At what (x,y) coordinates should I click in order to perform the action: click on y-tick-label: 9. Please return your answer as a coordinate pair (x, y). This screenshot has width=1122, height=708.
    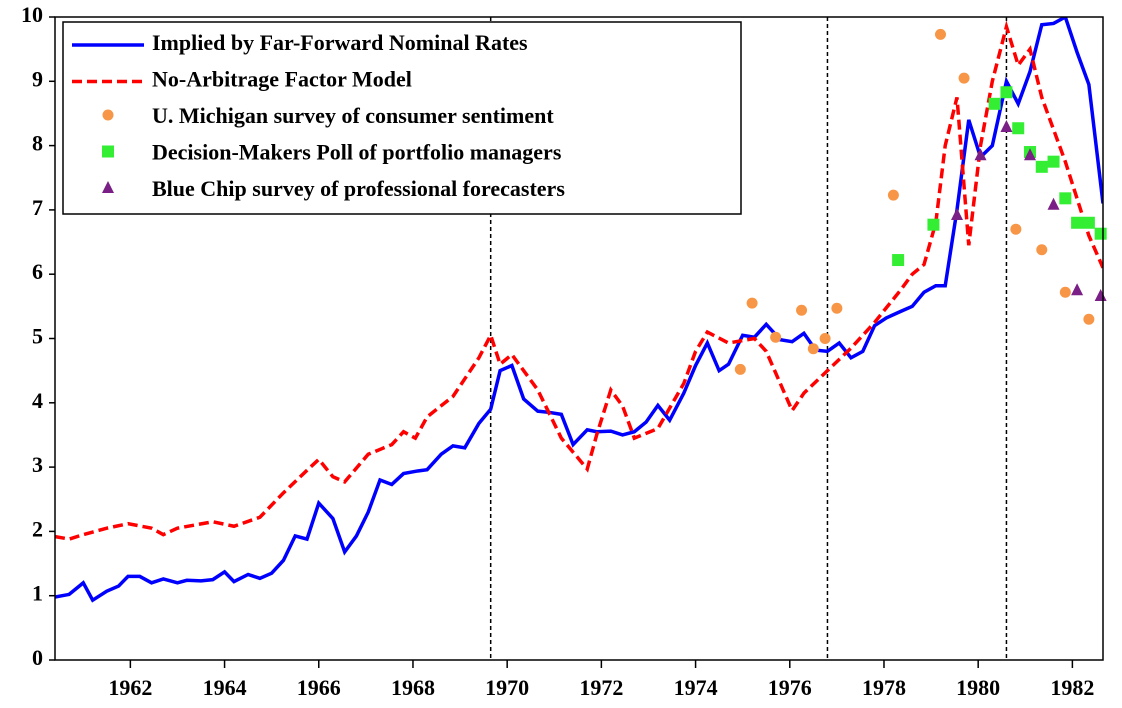
    Looking at the image, I should click on (37, 78).